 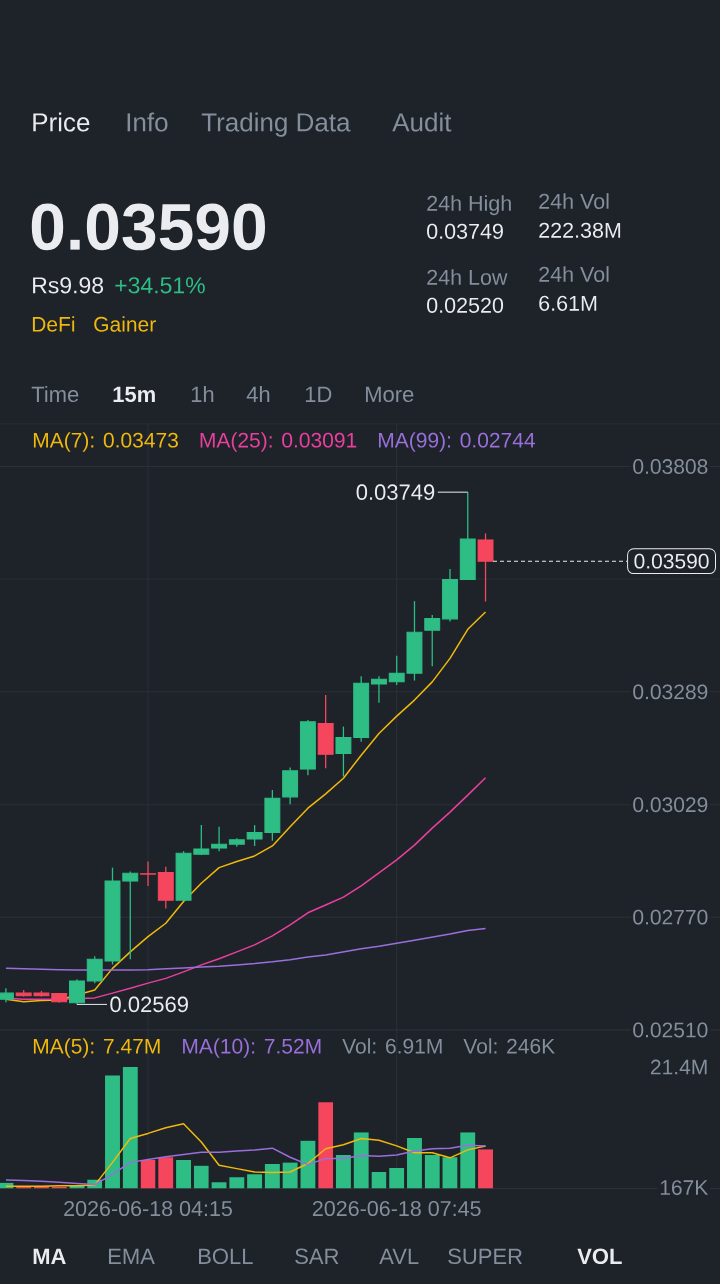 What do you see at coordinates (670, 466) in the screenshot?
I see `y-tick-label: 0.03808` at bounding box center [670, 466].